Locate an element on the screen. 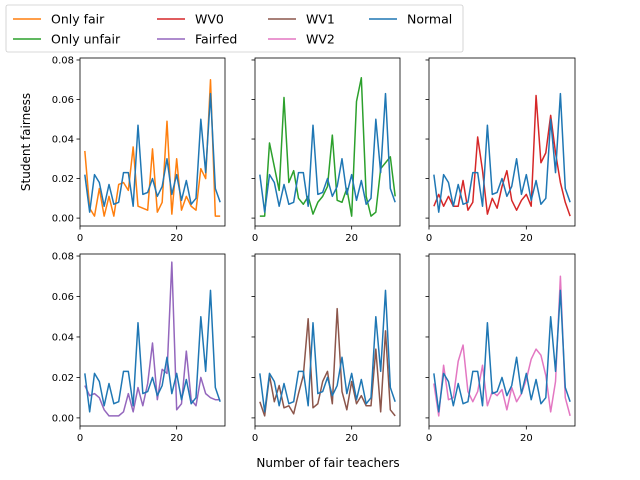 The width and height of the screenshot is (640, 480). y-axis-label: Student fairness is located at coordinates (26, 142).